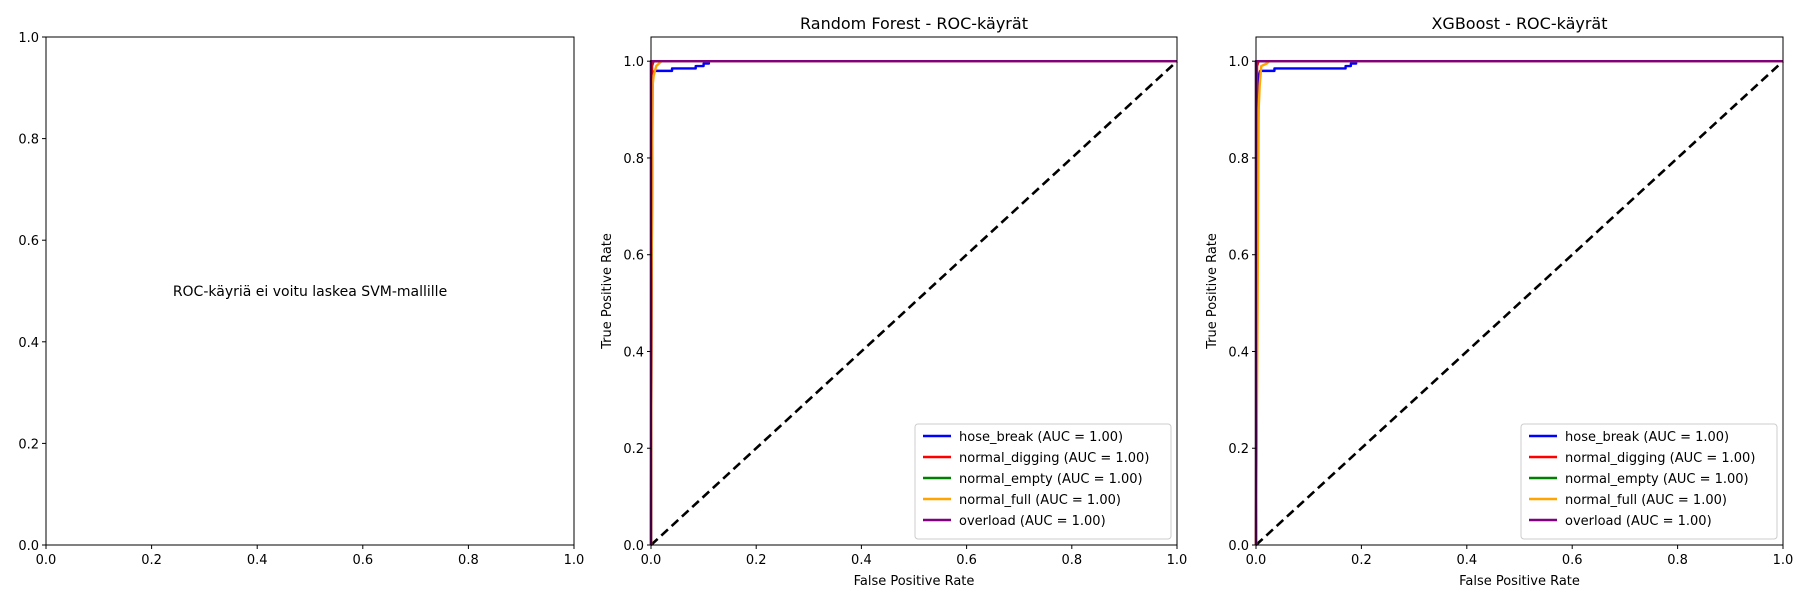 This screenshot has height=600, width=1800. I want to click on no-roc-message: ROC-käyriä ei voitu laskea SVM-mallille, so click(310, 292).